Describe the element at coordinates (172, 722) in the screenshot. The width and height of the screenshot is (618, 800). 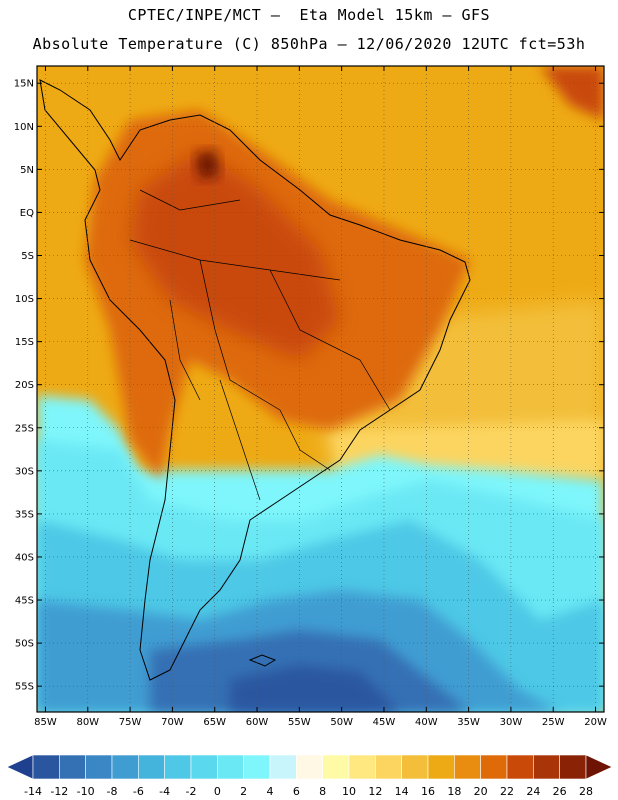
I see `lon-label: 70W` at that location.